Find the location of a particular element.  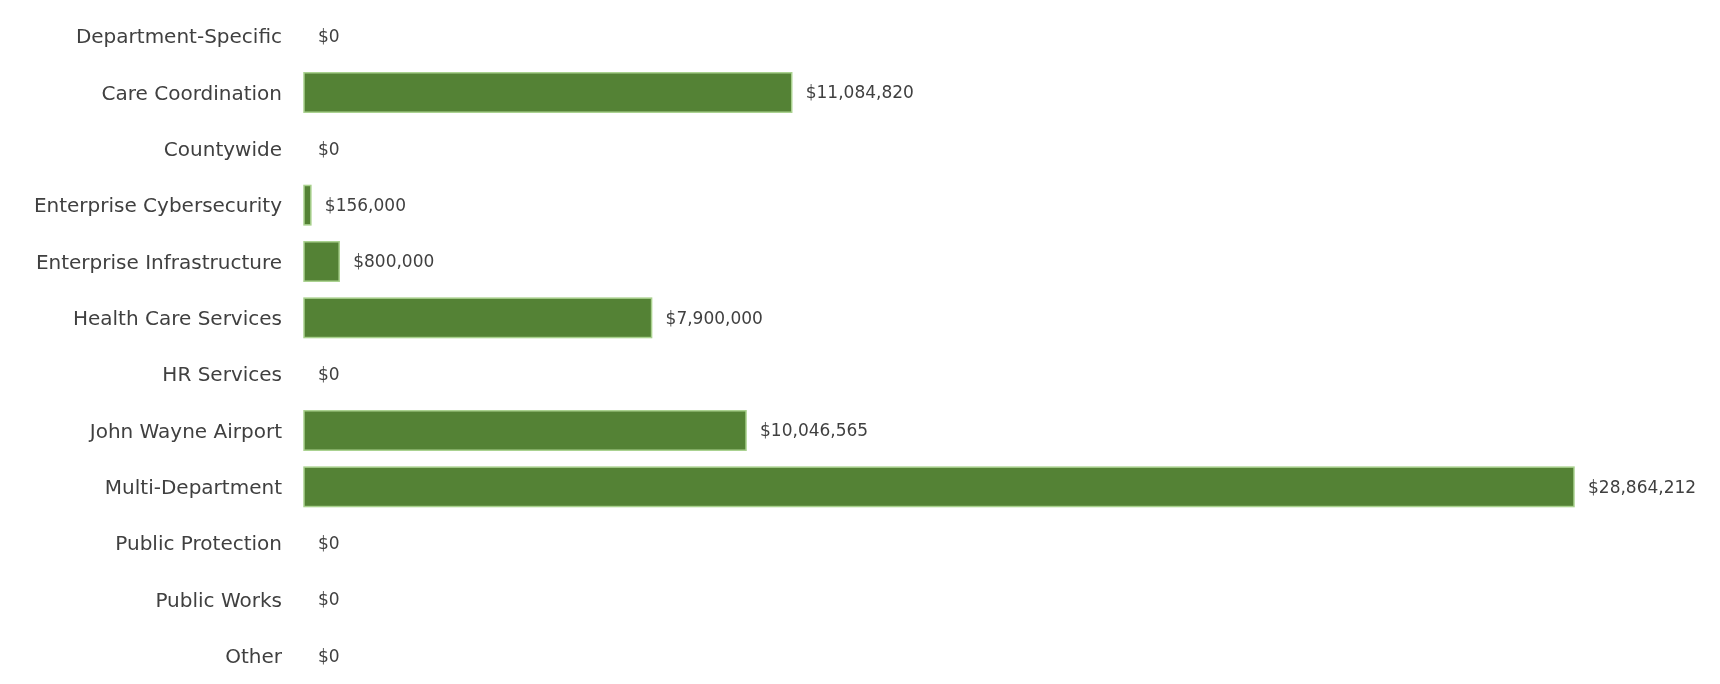

y-tick-label: Care Coordination is located at coordinates (191, 92).